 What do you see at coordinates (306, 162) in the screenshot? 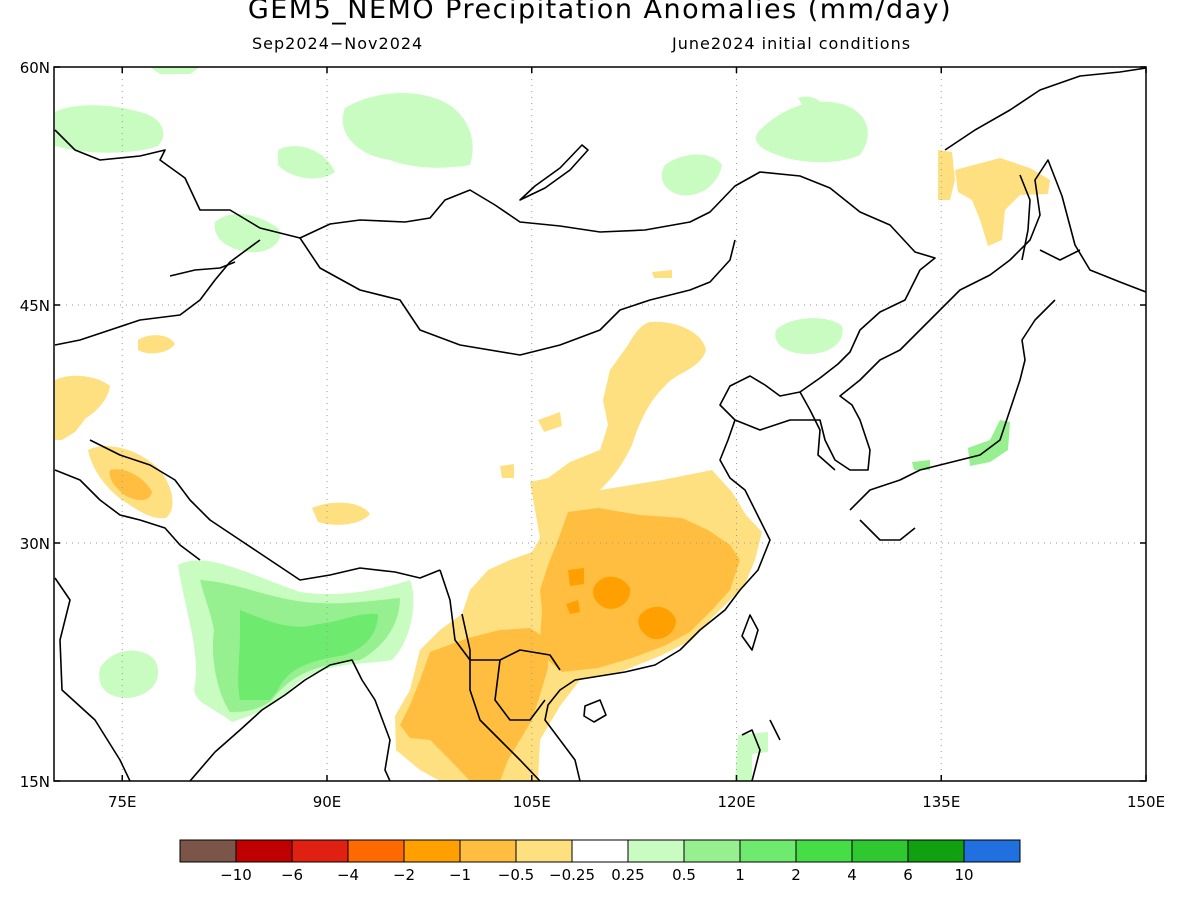
I see `anomaly-patch-siberia-small` at bounding box center [306, 162].